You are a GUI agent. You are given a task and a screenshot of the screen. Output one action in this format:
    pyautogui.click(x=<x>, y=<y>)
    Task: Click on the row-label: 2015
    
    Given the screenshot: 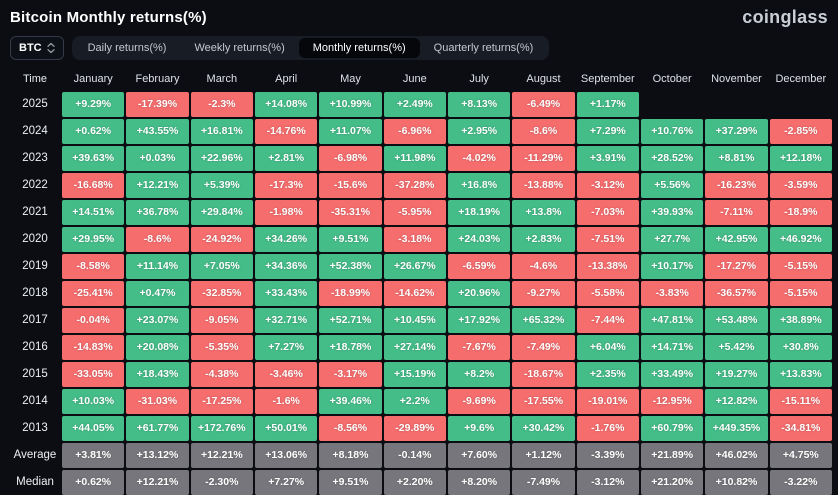 What is the action you would take?
    pyautogui.click(x=35, y=374)
    